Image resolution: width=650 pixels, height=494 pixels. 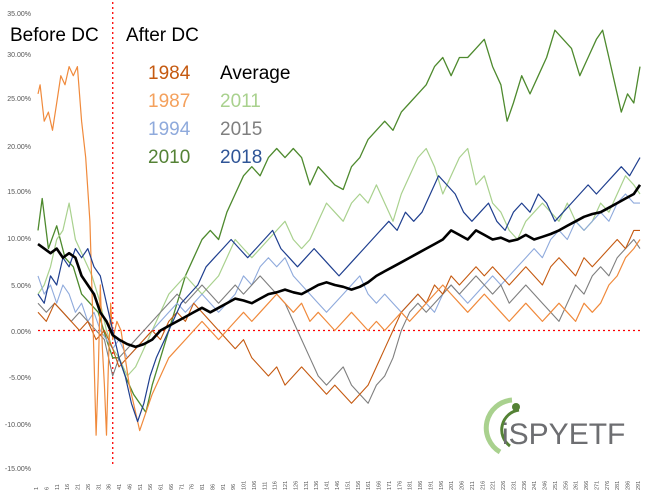 What do you see at coordinates (390, 485) in the screenshot?
I see `x-tick-label: 171` at bounding box center [390, 485].